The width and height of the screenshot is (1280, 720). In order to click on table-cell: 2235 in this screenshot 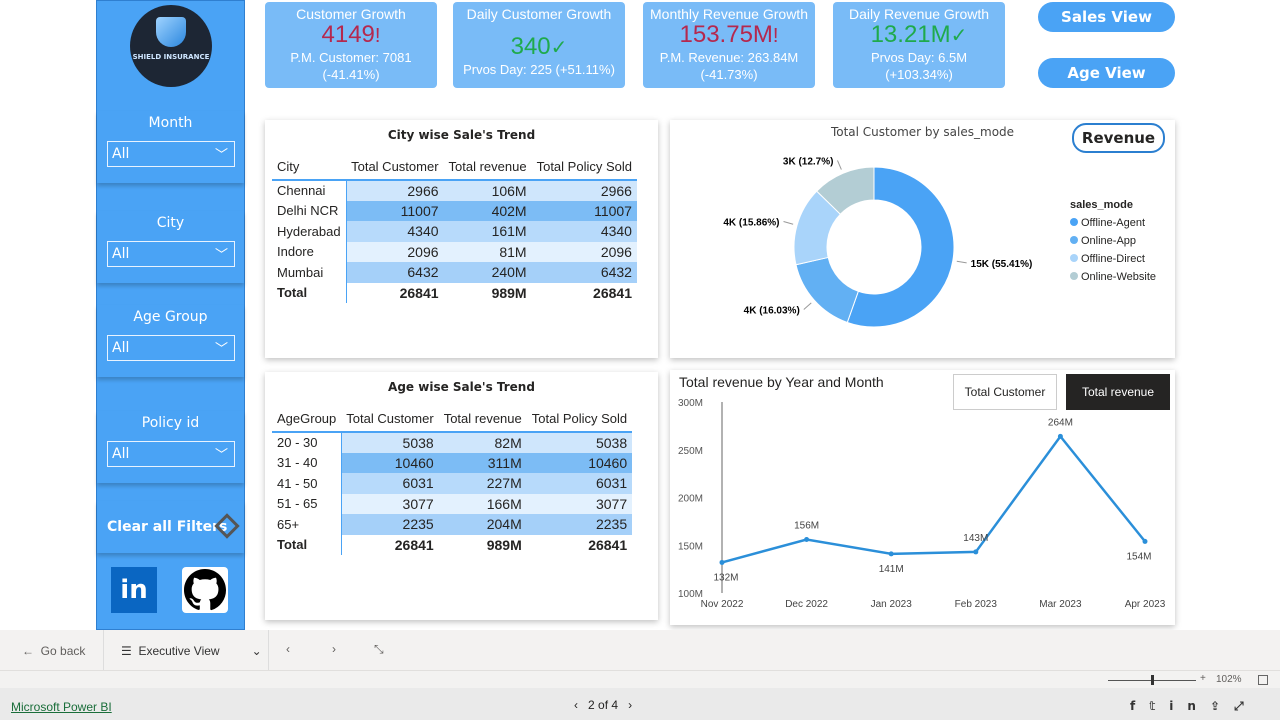, I will do `click(390, 524)`.